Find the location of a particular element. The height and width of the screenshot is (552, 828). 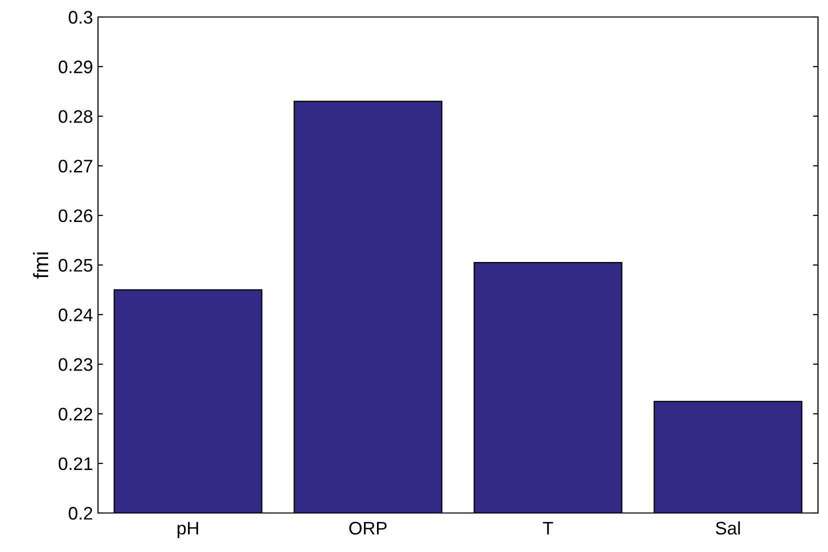

y-axis-title: fmi is located at coordinates (40, 265).